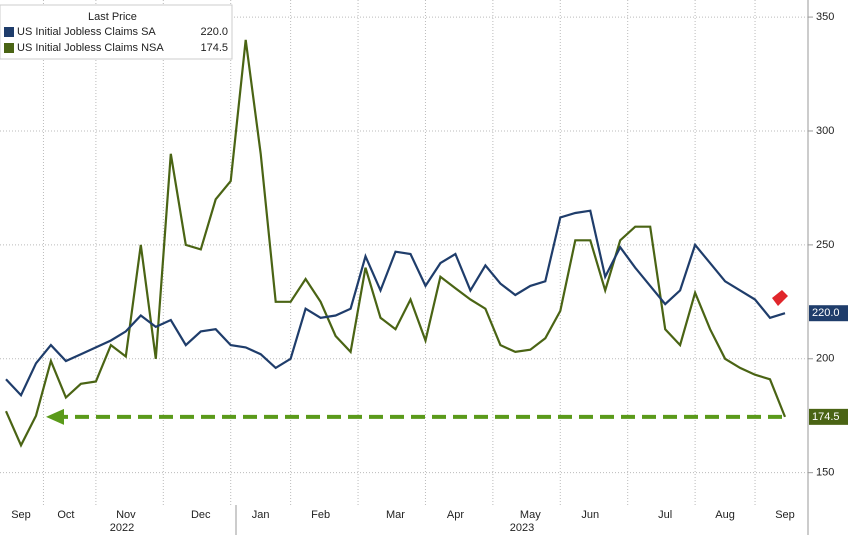  What do you see at coordinates (590, 515) in the screenshot?
I see `x-tick-label: Jun` at bounding box center [590, 515].